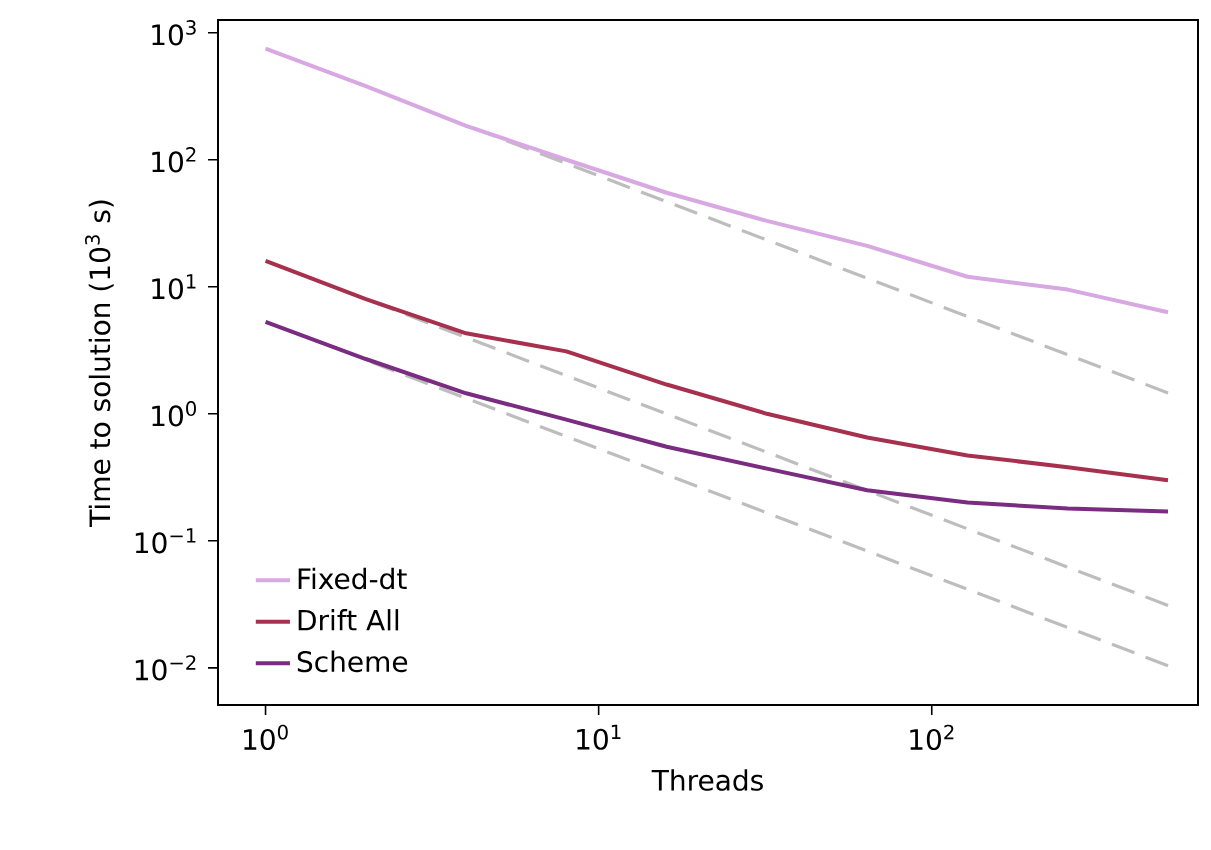 This screenshot has height=850, width=1211. I want to click on y-tick-label: 10$^{3}$, so click(174, 33).